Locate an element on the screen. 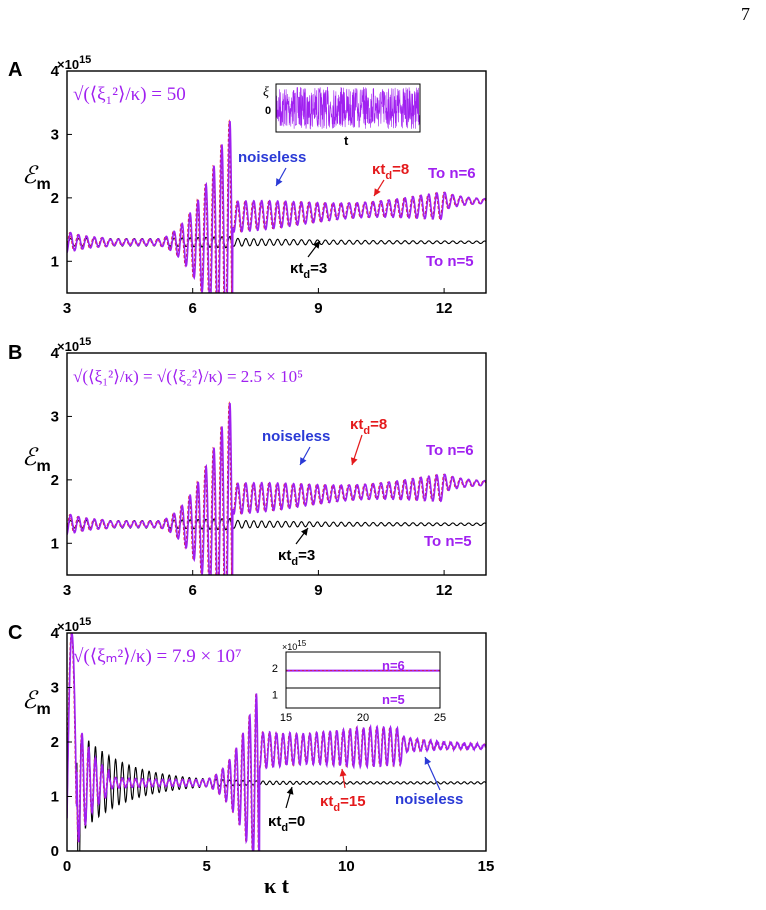 This screenshot has height=910, width=766. inset-levels: 15 20 25 1 2 ×10¹⁵ n=6 n=5 is located at coordinates (359, 681).